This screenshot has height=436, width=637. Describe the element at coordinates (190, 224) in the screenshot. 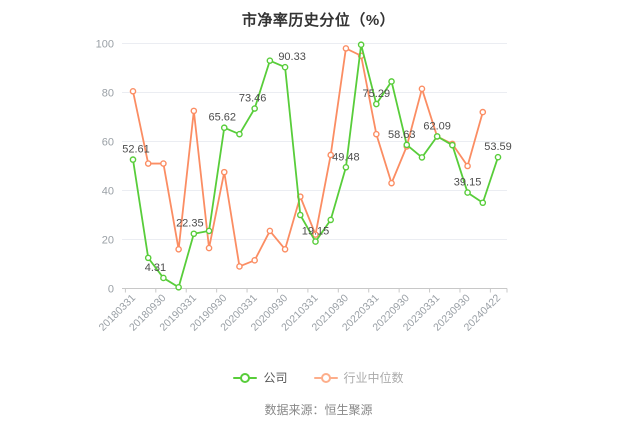

I see `value-label: 22.35` at that location.